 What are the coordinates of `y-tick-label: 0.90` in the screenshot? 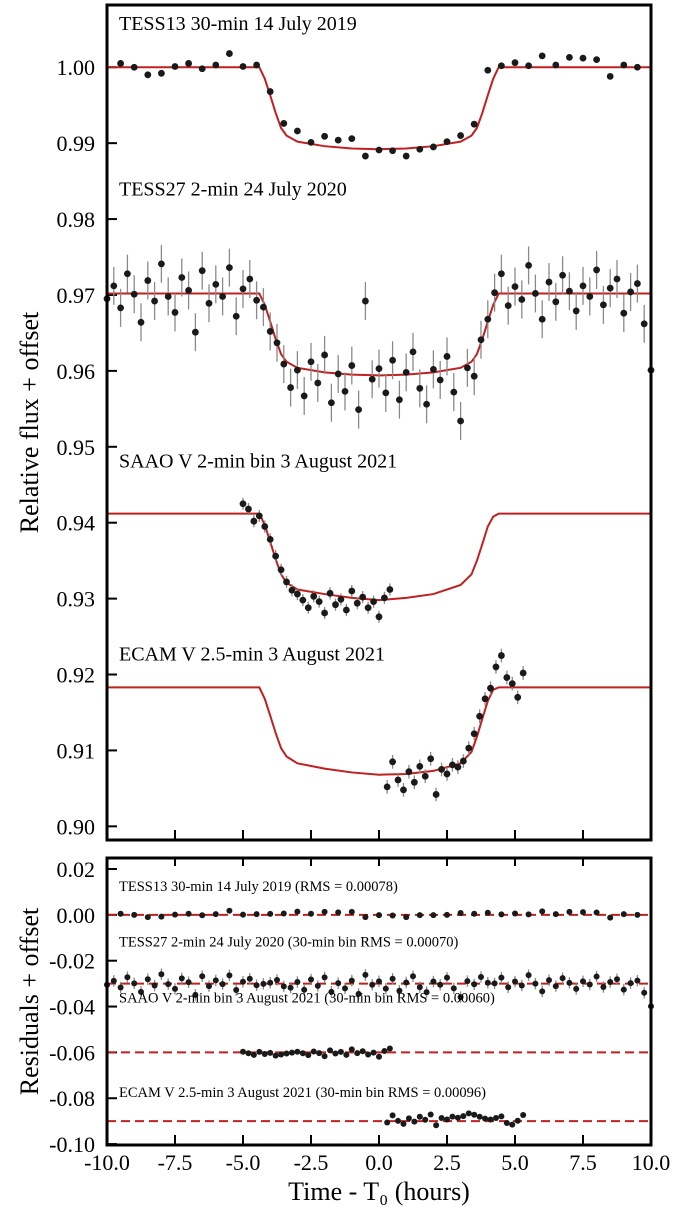 It's located at (76, 826).